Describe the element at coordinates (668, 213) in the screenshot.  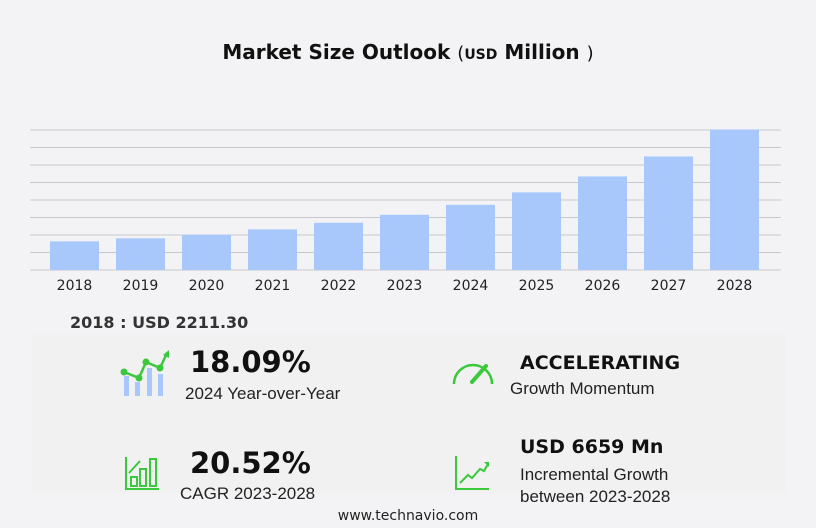
I see `bar-2027` at that location.